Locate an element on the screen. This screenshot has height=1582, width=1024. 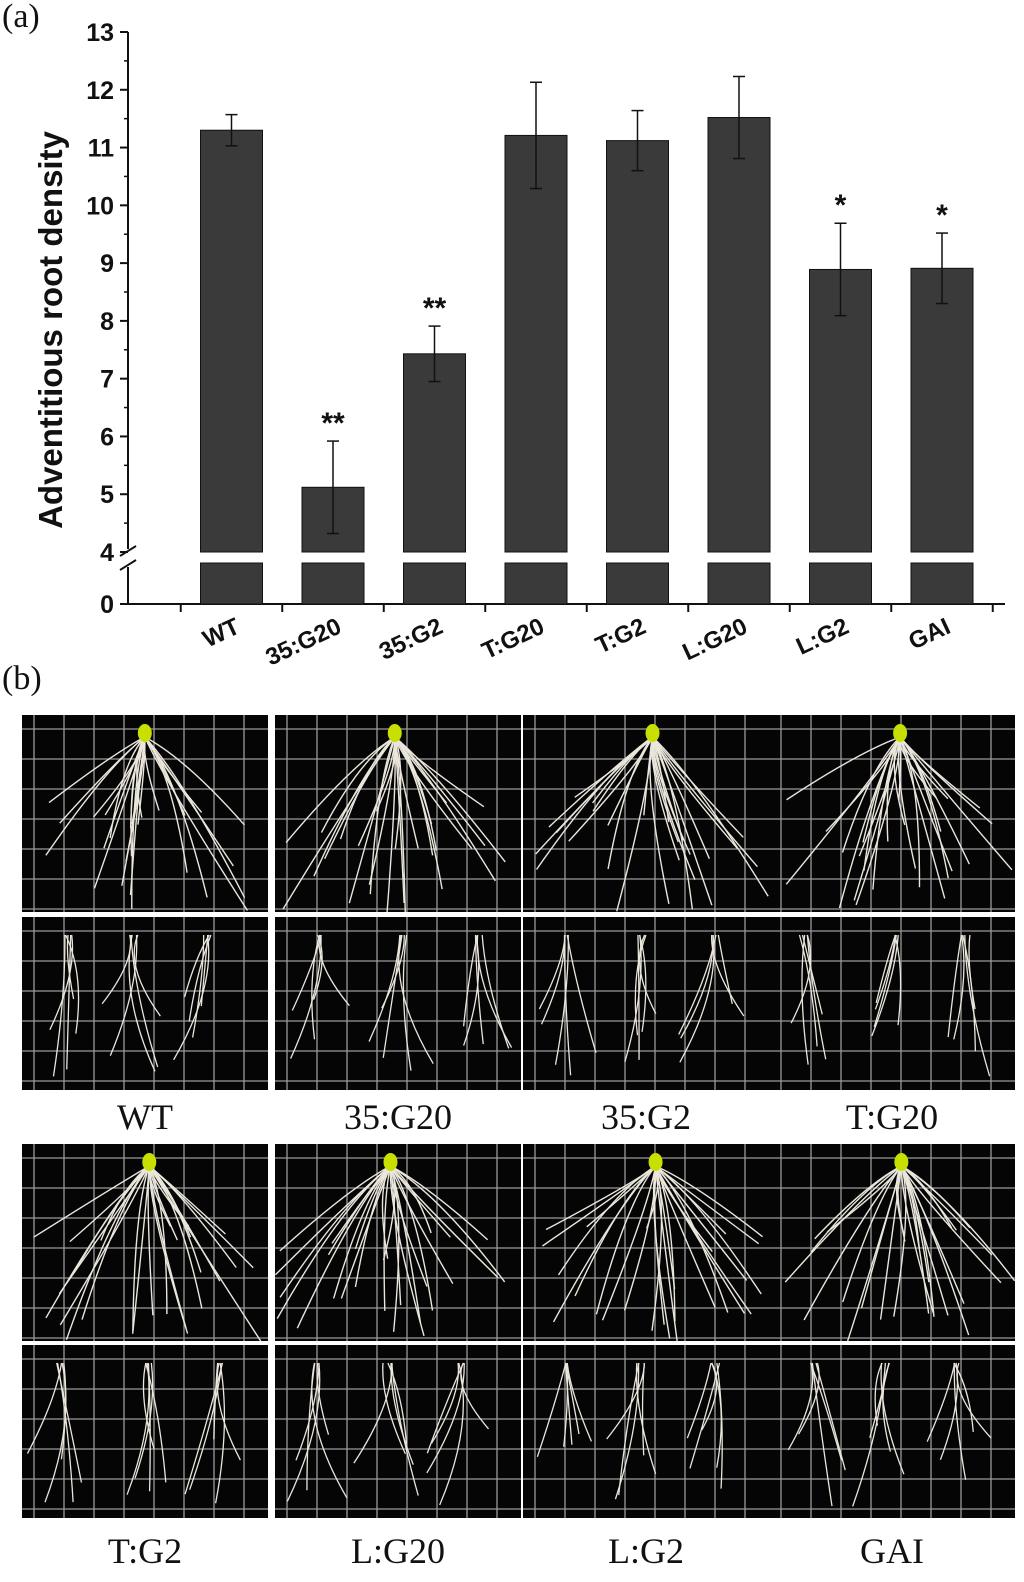
photo-35:G2-excised-roots-drawing is located at coordinates (646, 1003).